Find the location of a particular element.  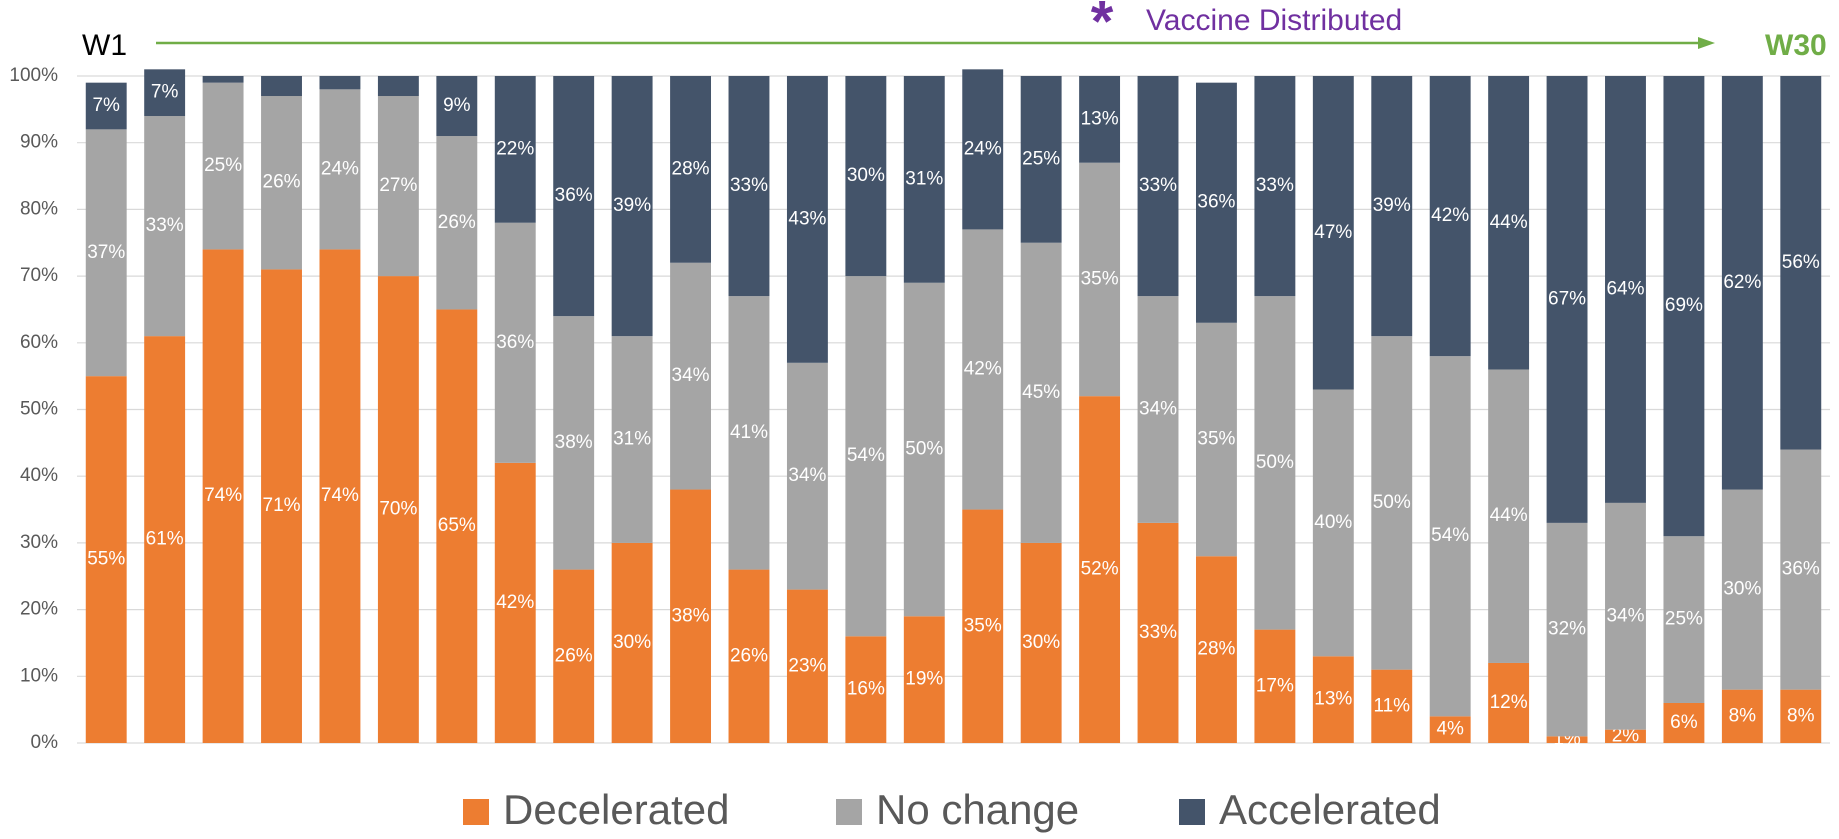

data-label: 32% is located at coordinates (1567, 629).